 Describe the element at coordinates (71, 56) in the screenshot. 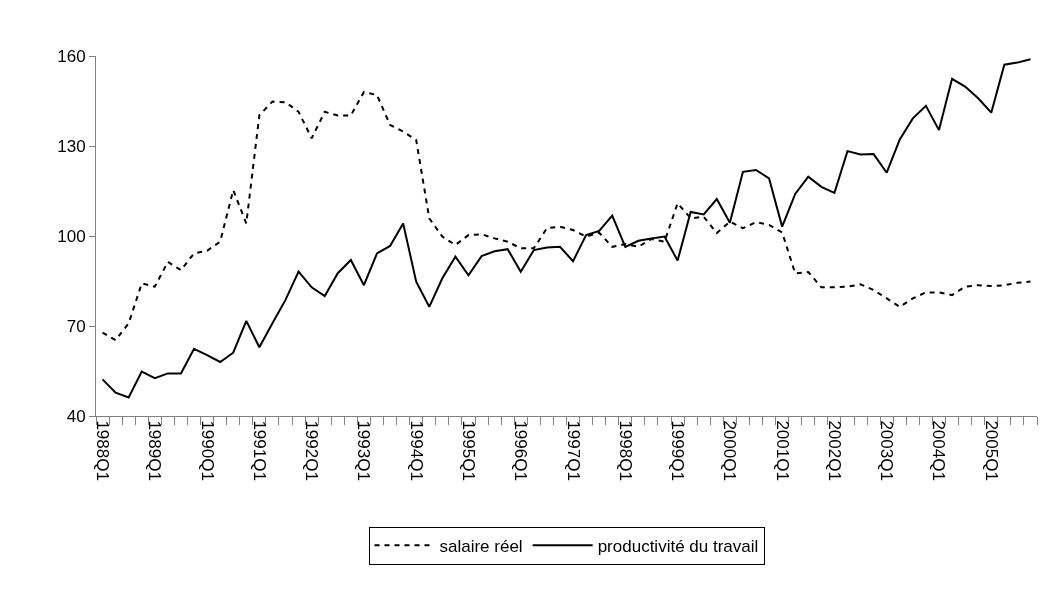

I see `y-tick-label: 160` at that location.